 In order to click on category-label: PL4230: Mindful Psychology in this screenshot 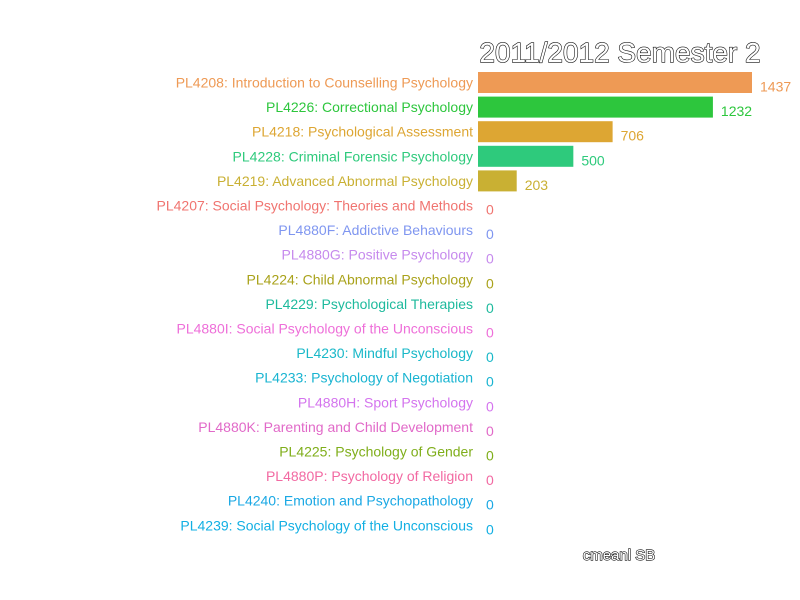, I will do `click(384, 353)`.